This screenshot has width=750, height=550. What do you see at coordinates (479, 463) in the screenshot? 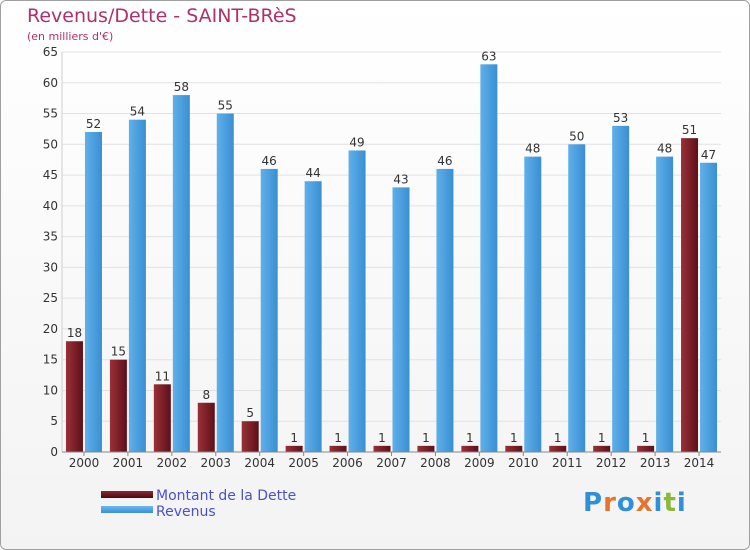
I see `x-tick-label: 2009` at bounding box center [479, 463].